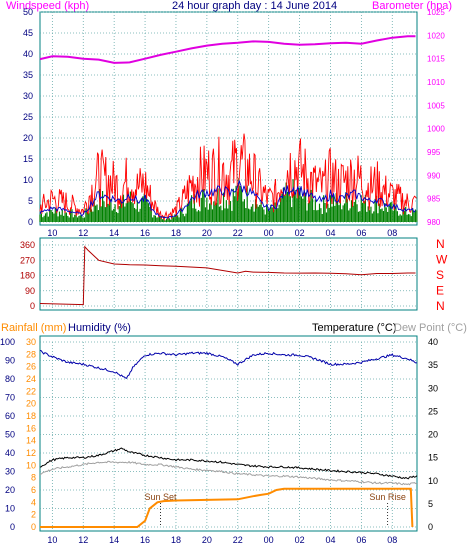 This screenshot has width=468, height=555. Describe the element at coordinates (28, 75) in the screenshot. I see `wind-axis-tick-label: 35` at that location.